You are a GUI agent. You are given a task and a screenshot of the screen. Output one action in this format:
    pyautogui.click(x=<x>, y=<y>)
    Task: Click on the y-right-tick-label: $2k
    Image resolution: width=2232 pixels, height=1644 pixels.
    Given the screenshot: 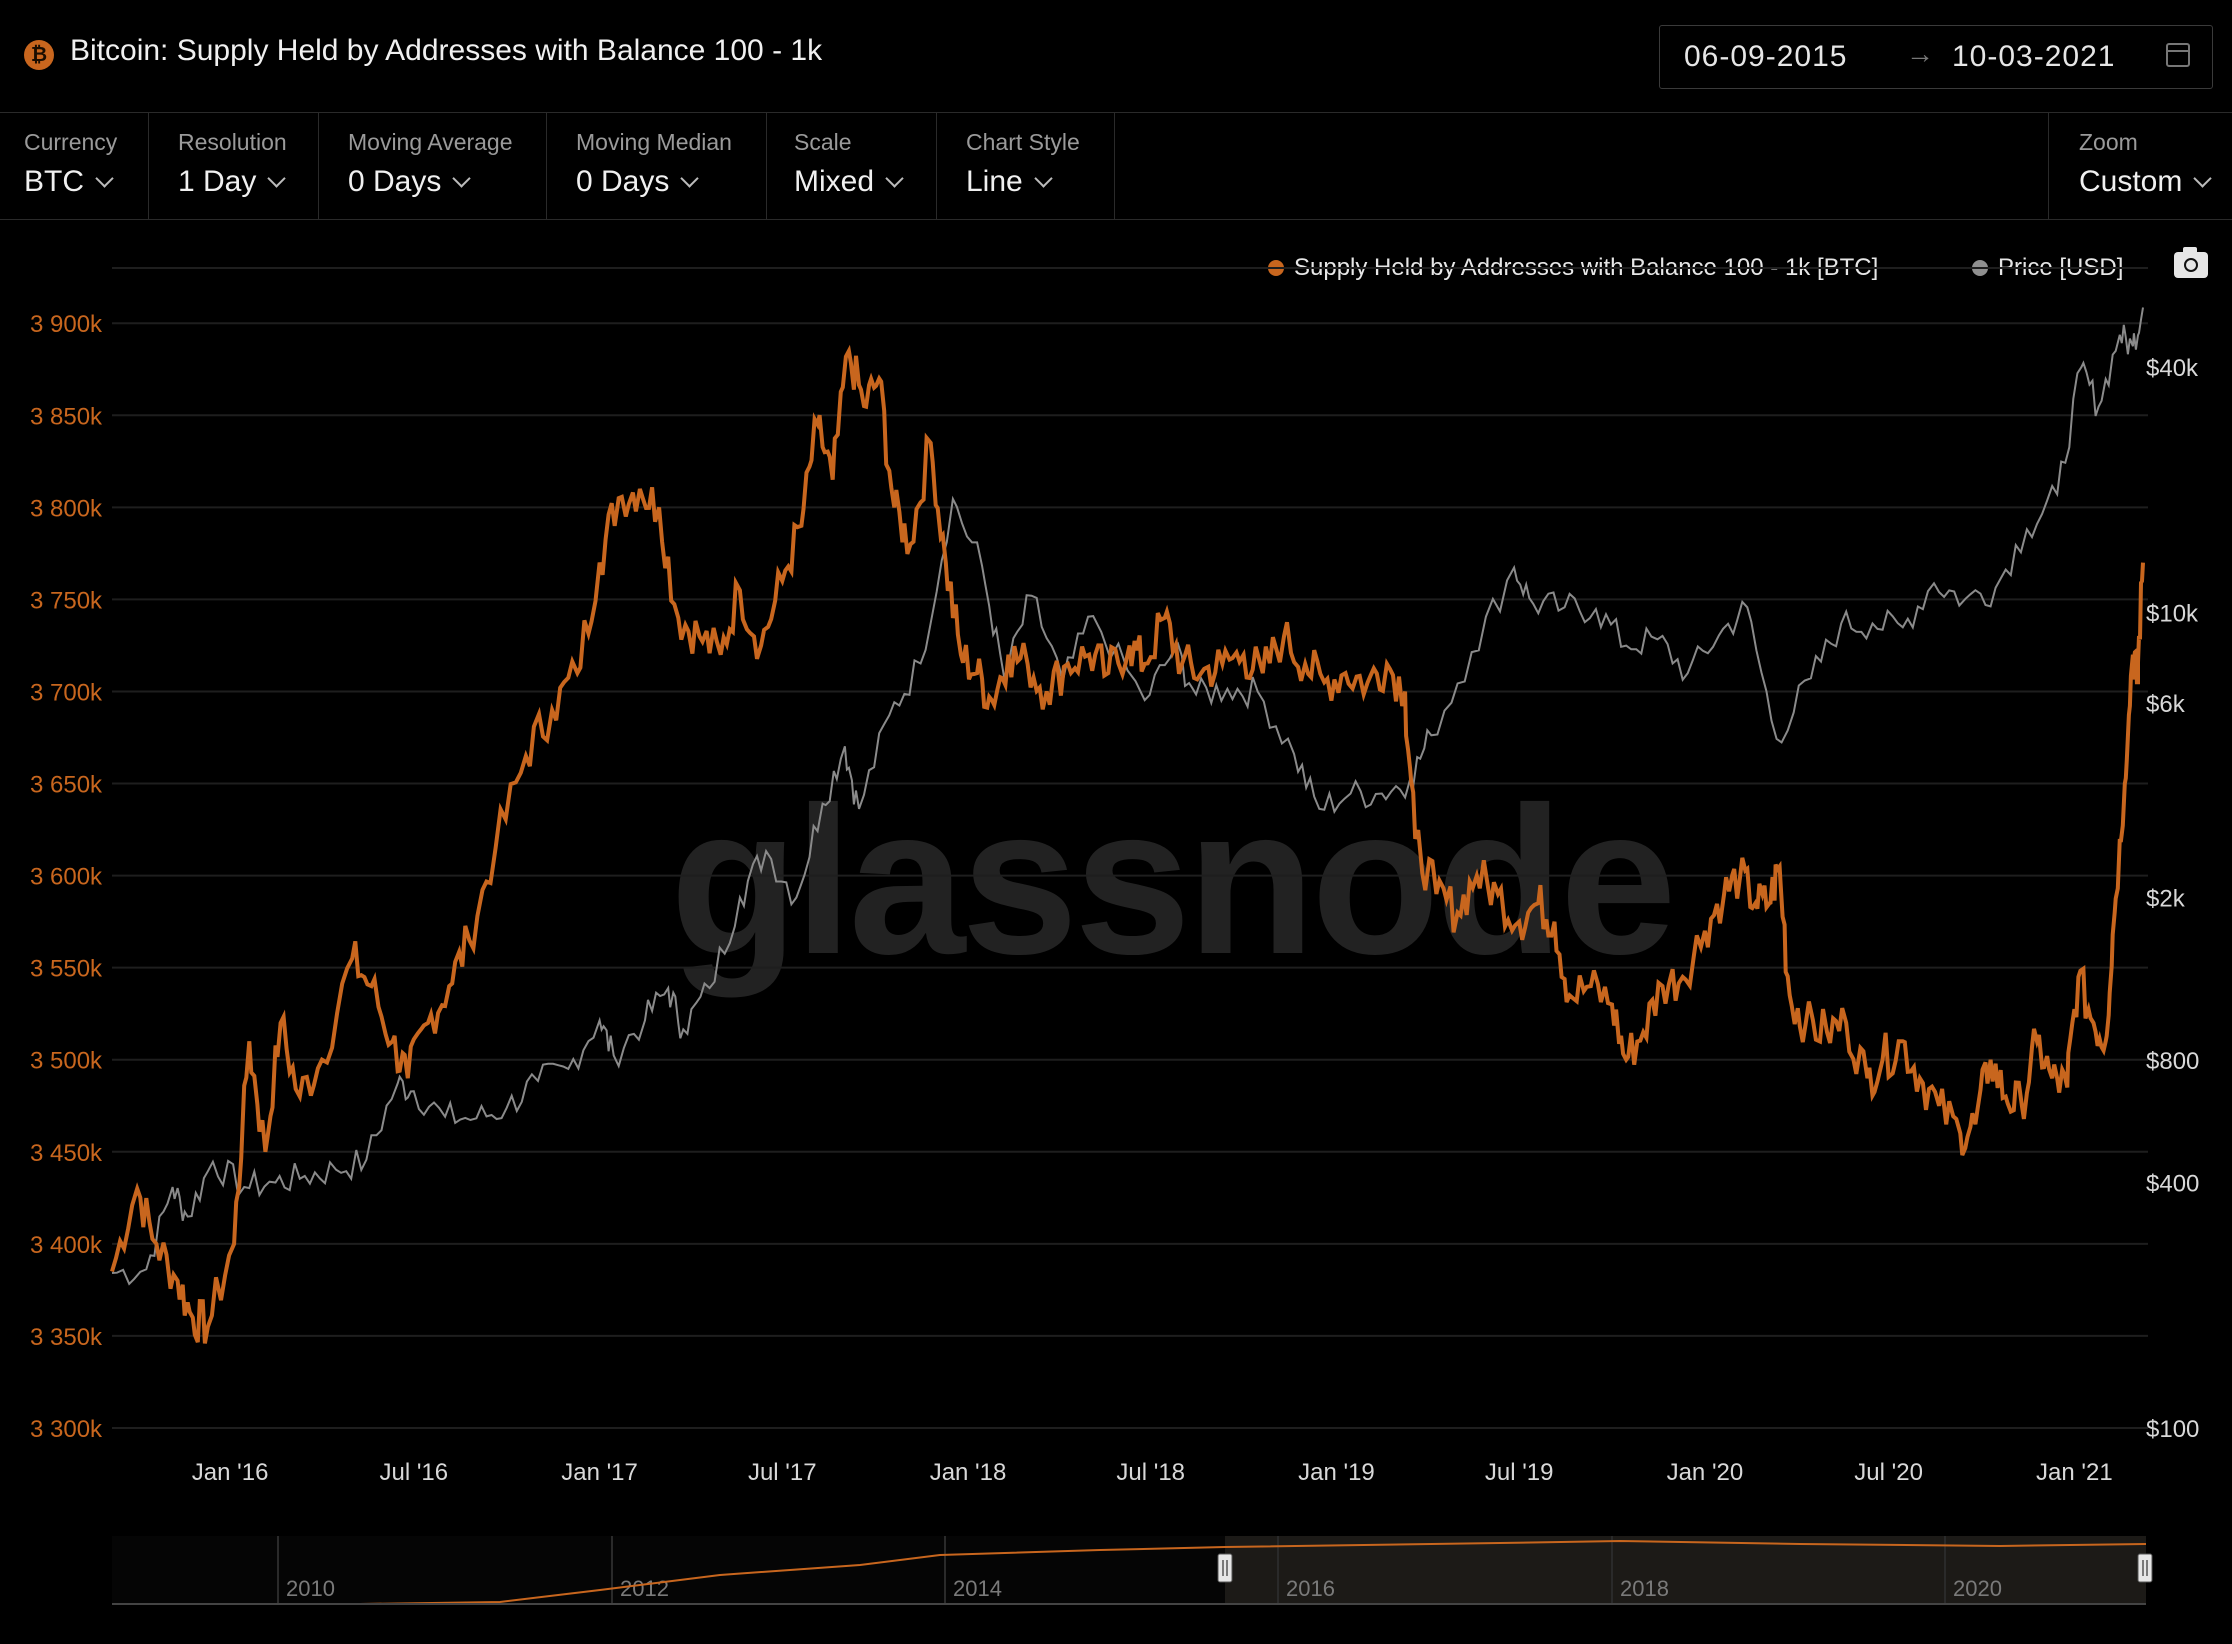 What is the action you would take?
    pyautogui.click(x=2166, y=899)
    